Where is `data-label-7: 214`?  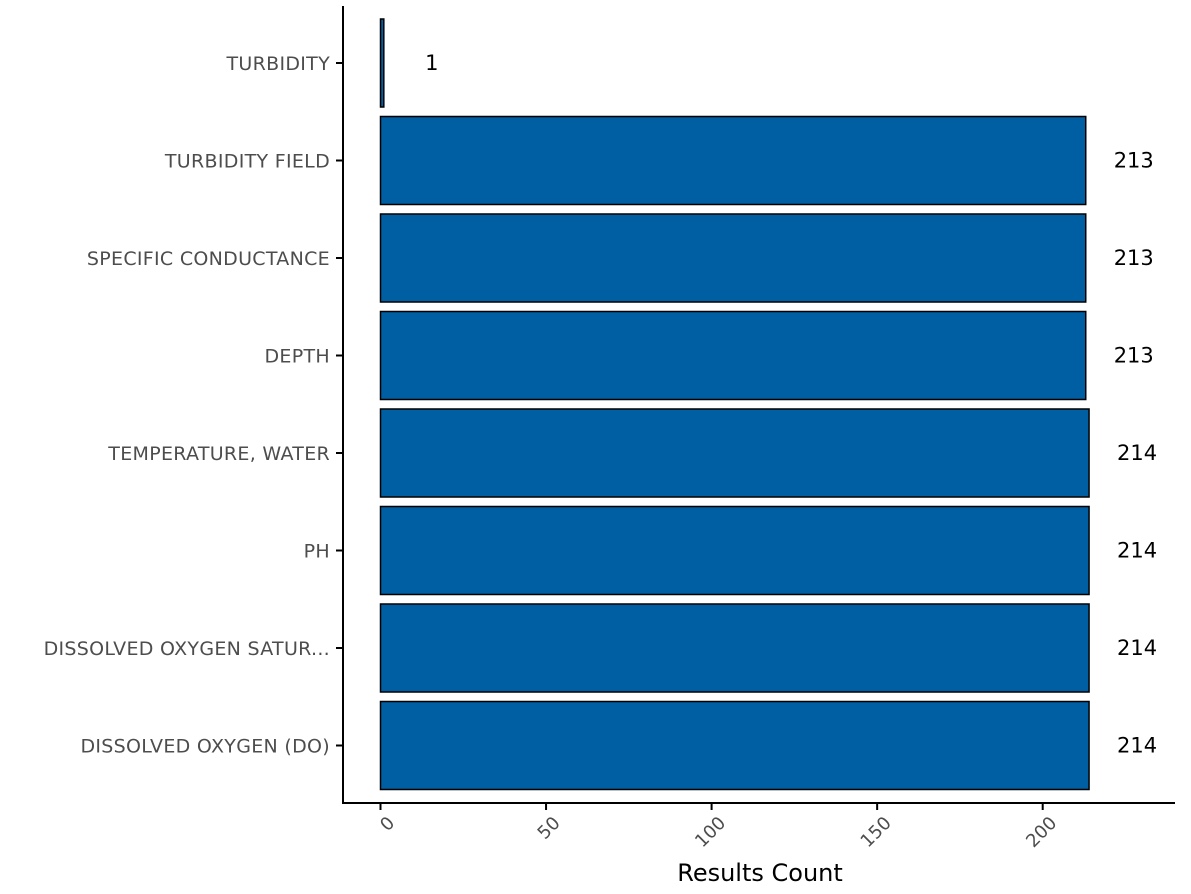 data-label-7: 214 is located at coordinates (1137, 746).